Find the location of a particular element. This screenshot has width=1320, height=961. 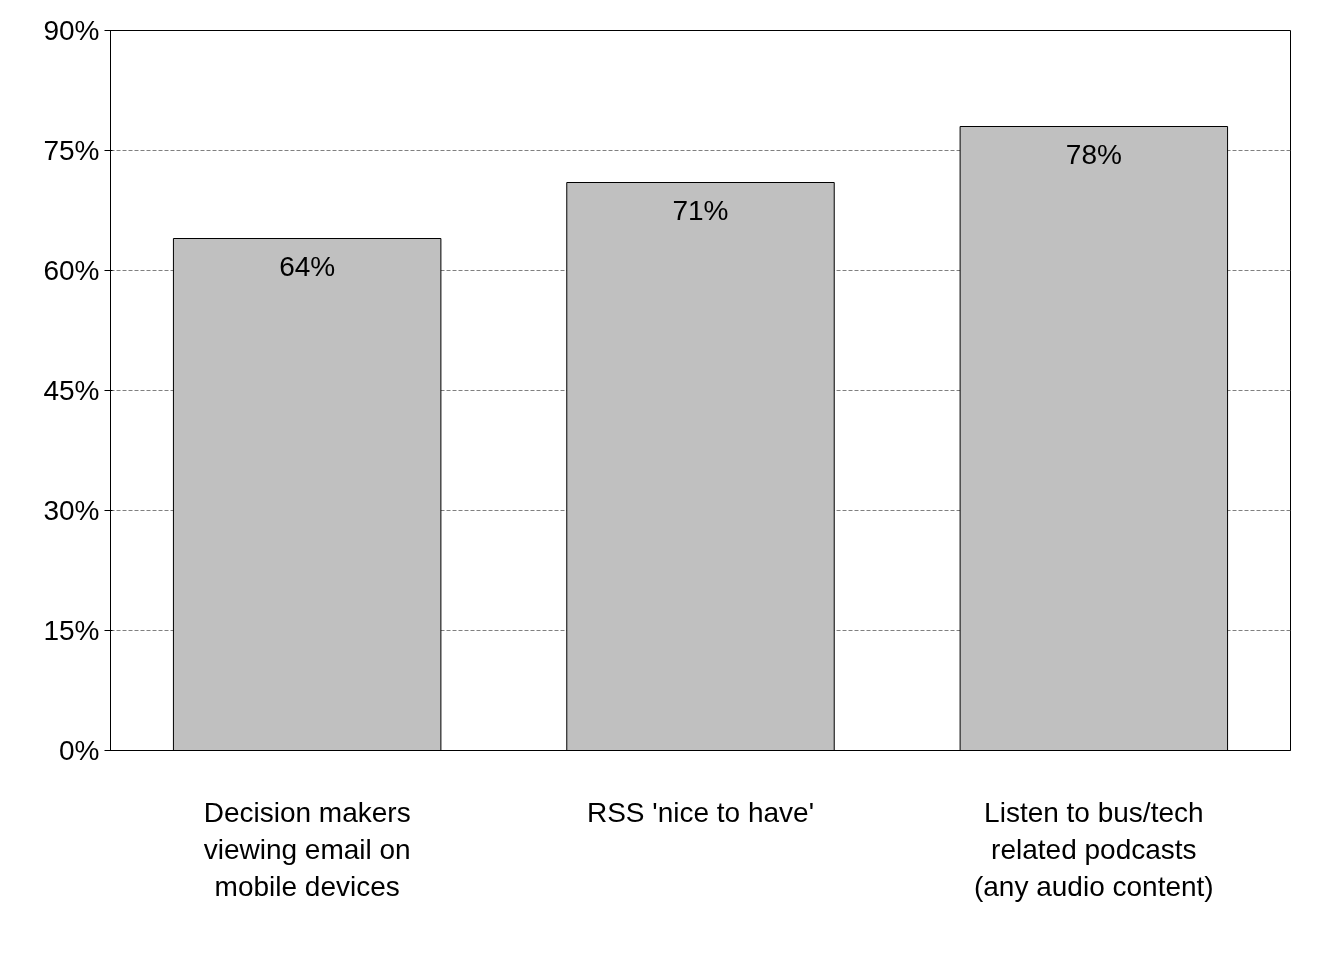

y-tick-label: 45% is located at coordinates (71, 390).